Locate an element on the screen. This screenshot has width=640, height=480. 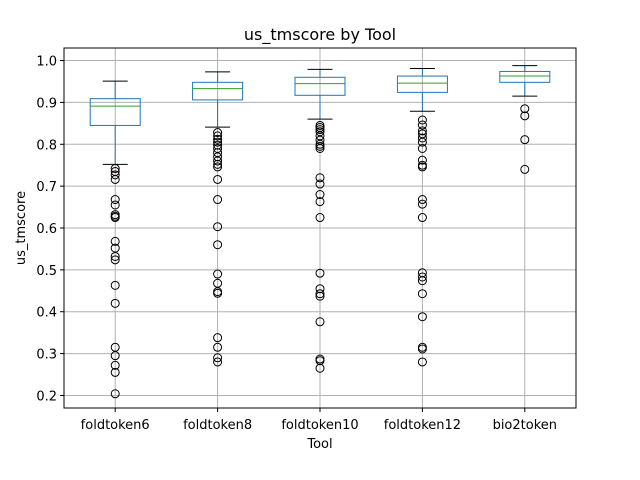
box-foldtoken12 is located at coordinates (422, 217).